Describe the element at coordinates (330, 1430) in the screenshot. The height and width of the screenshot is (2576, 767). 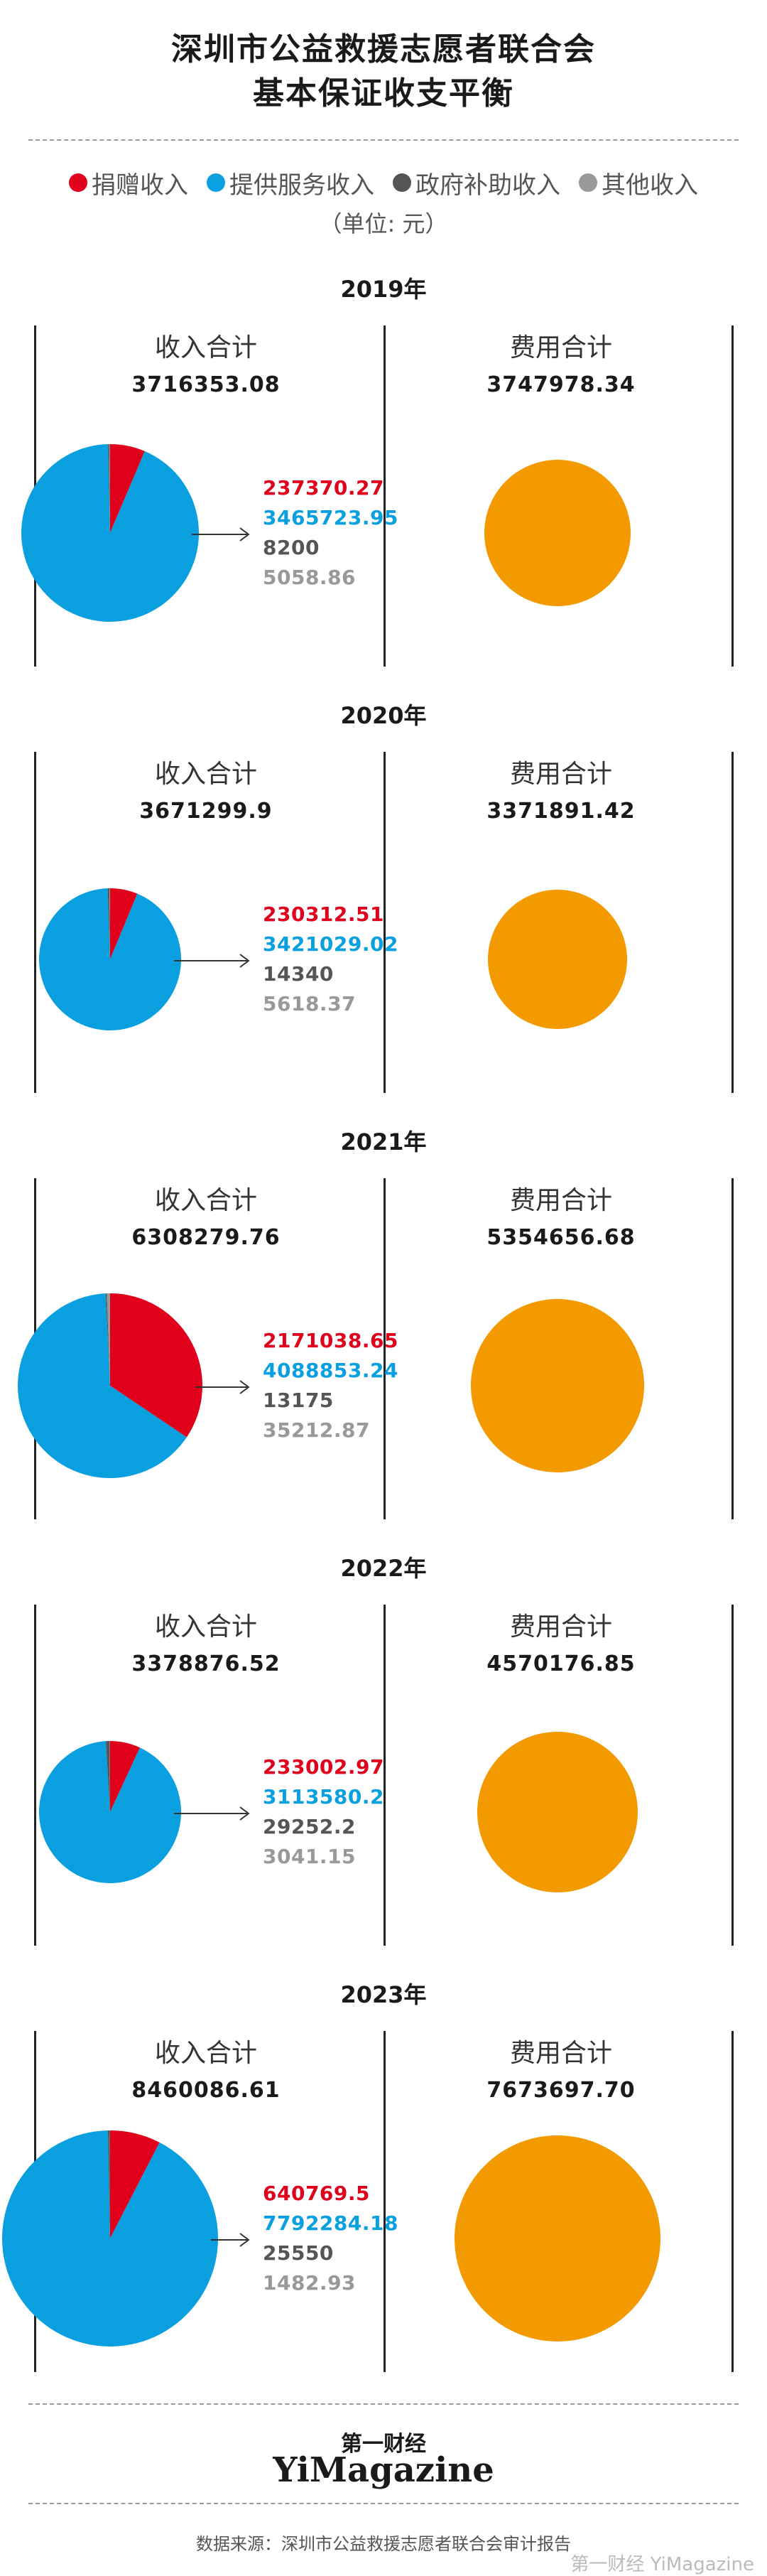
I see `value-label-other: 35212.87` at that location.